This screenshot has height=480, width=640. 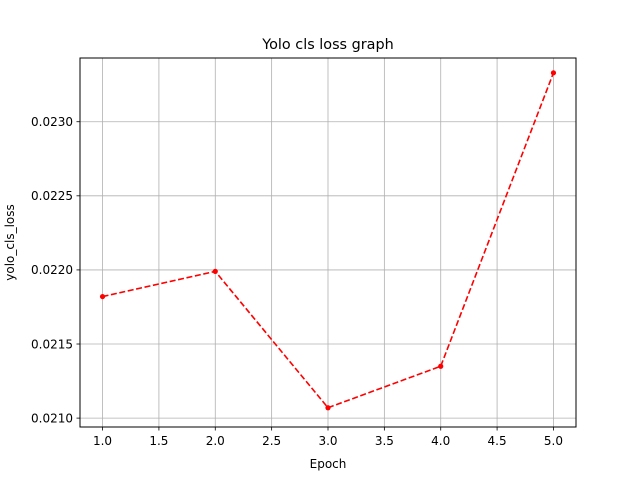 What do you see at coordinates (328, 464) in the screenshot?
I see `x-axis-label: Epoch` at bounding box center [328, 464].